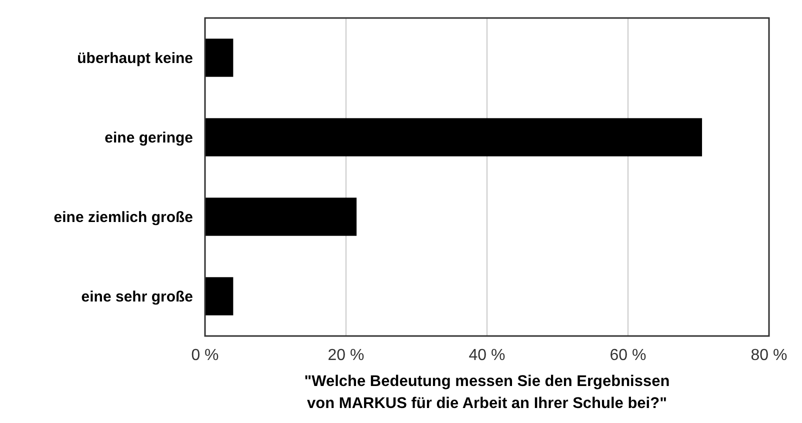 This screenshot has width=802, height=423. I want to click on y-tick-label: überhaupt keine, so click(135, 58).